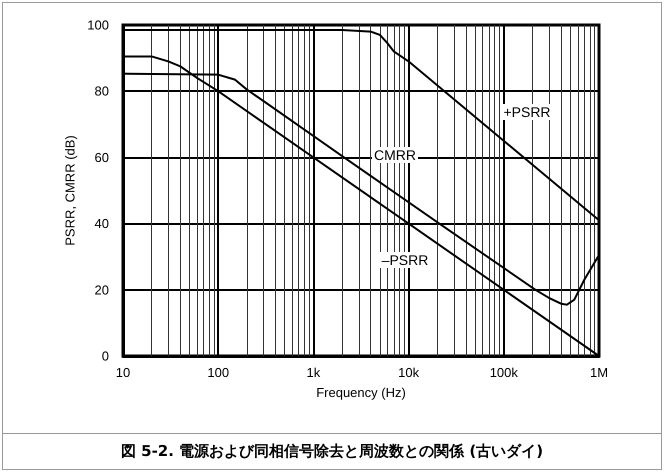  What do you see at coordinates (504, 372) in the screenshot?
I see `x-tick-label: 100k` at bounding box center [504, 372].